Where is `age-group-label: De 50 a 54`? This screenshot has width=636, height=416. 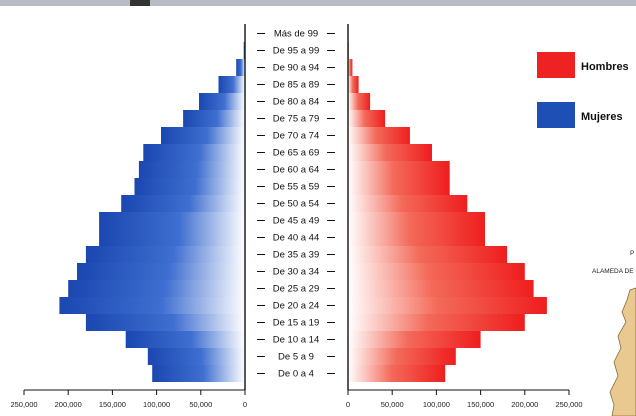
age-group-label: De 50 a 54 is located at coordinates (296, 204).